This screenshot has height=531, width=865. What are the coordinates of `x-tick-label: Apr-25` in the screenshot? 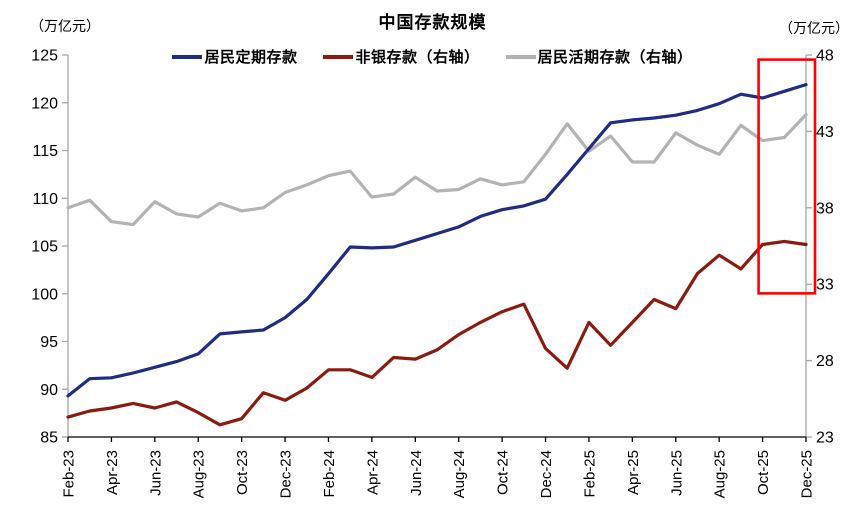 It's located at (633, 472).